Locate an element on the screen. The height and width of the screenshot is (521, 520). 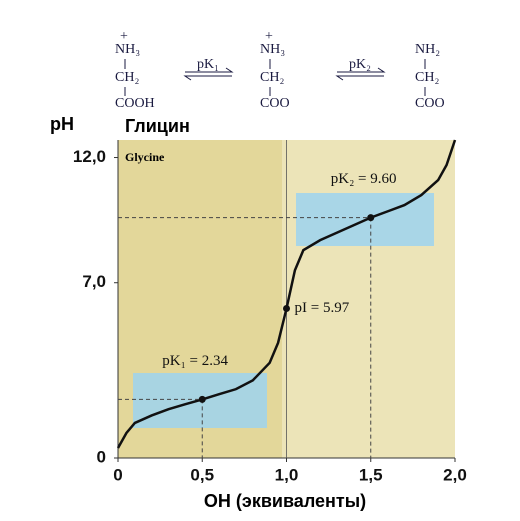
x-tick-label: 1,5 is located at coordinates (371, 474).